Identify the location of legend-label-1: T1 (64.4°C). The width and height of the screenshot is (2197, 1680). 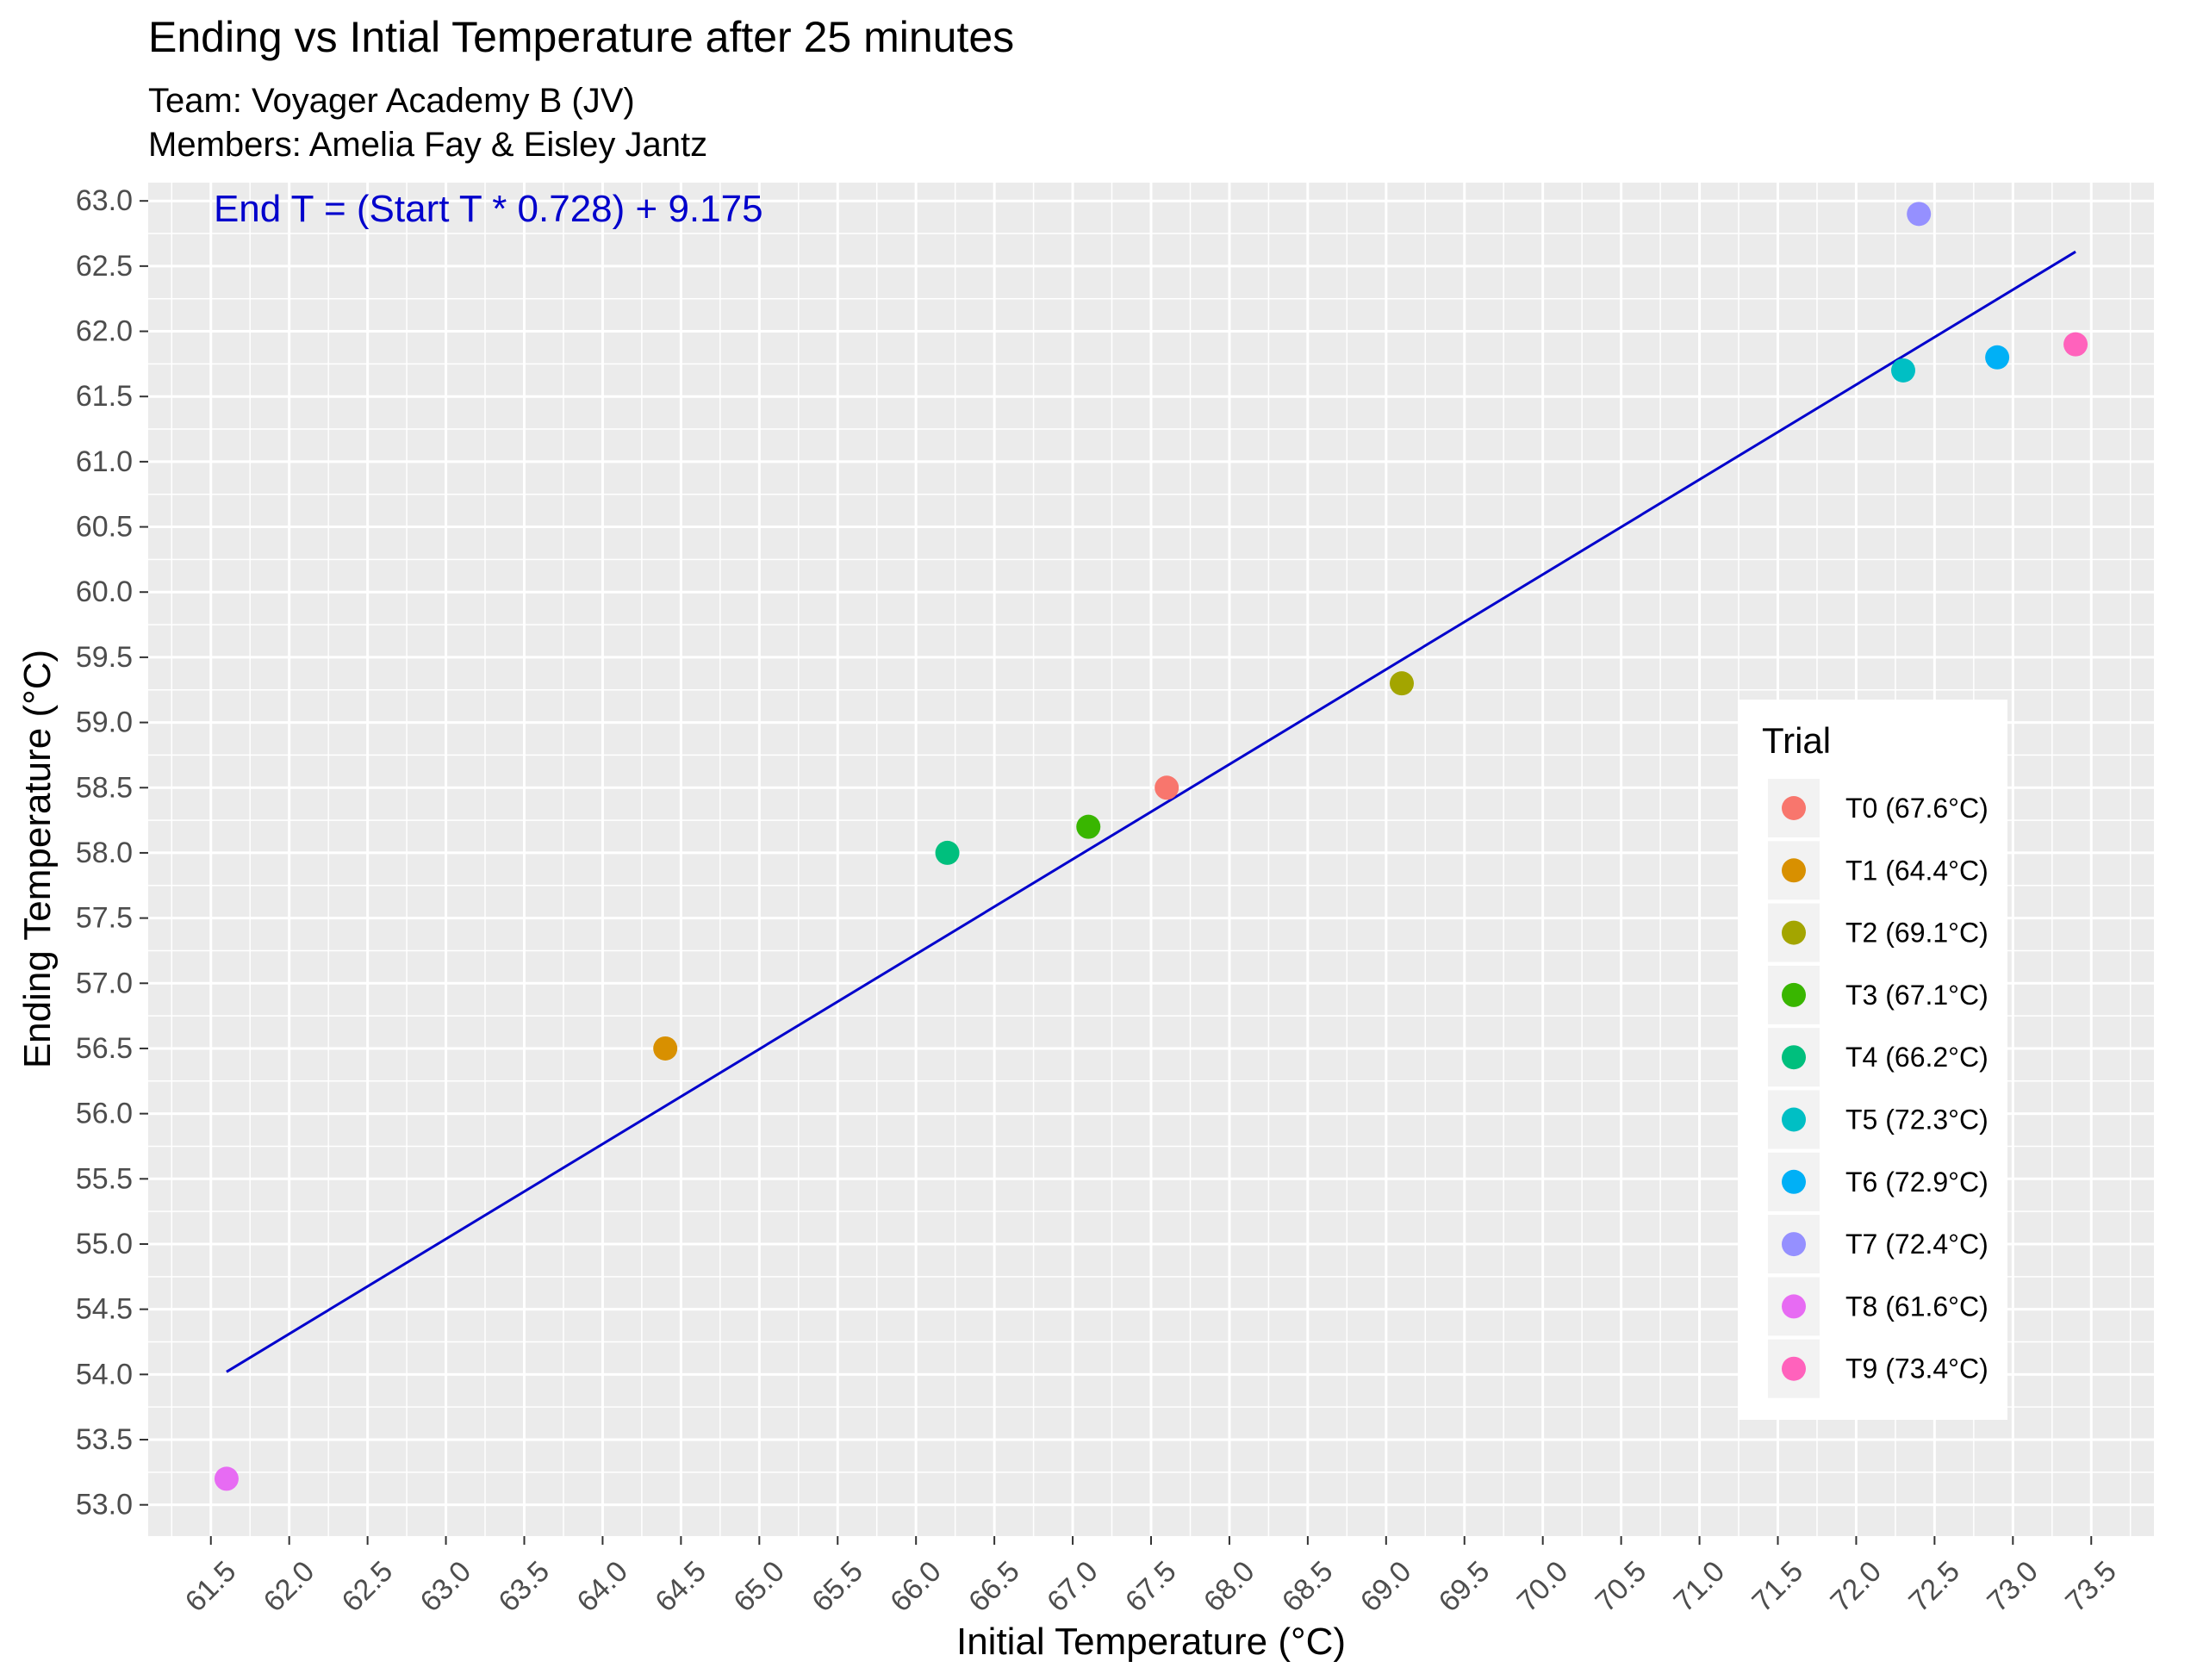
(1917, 871).